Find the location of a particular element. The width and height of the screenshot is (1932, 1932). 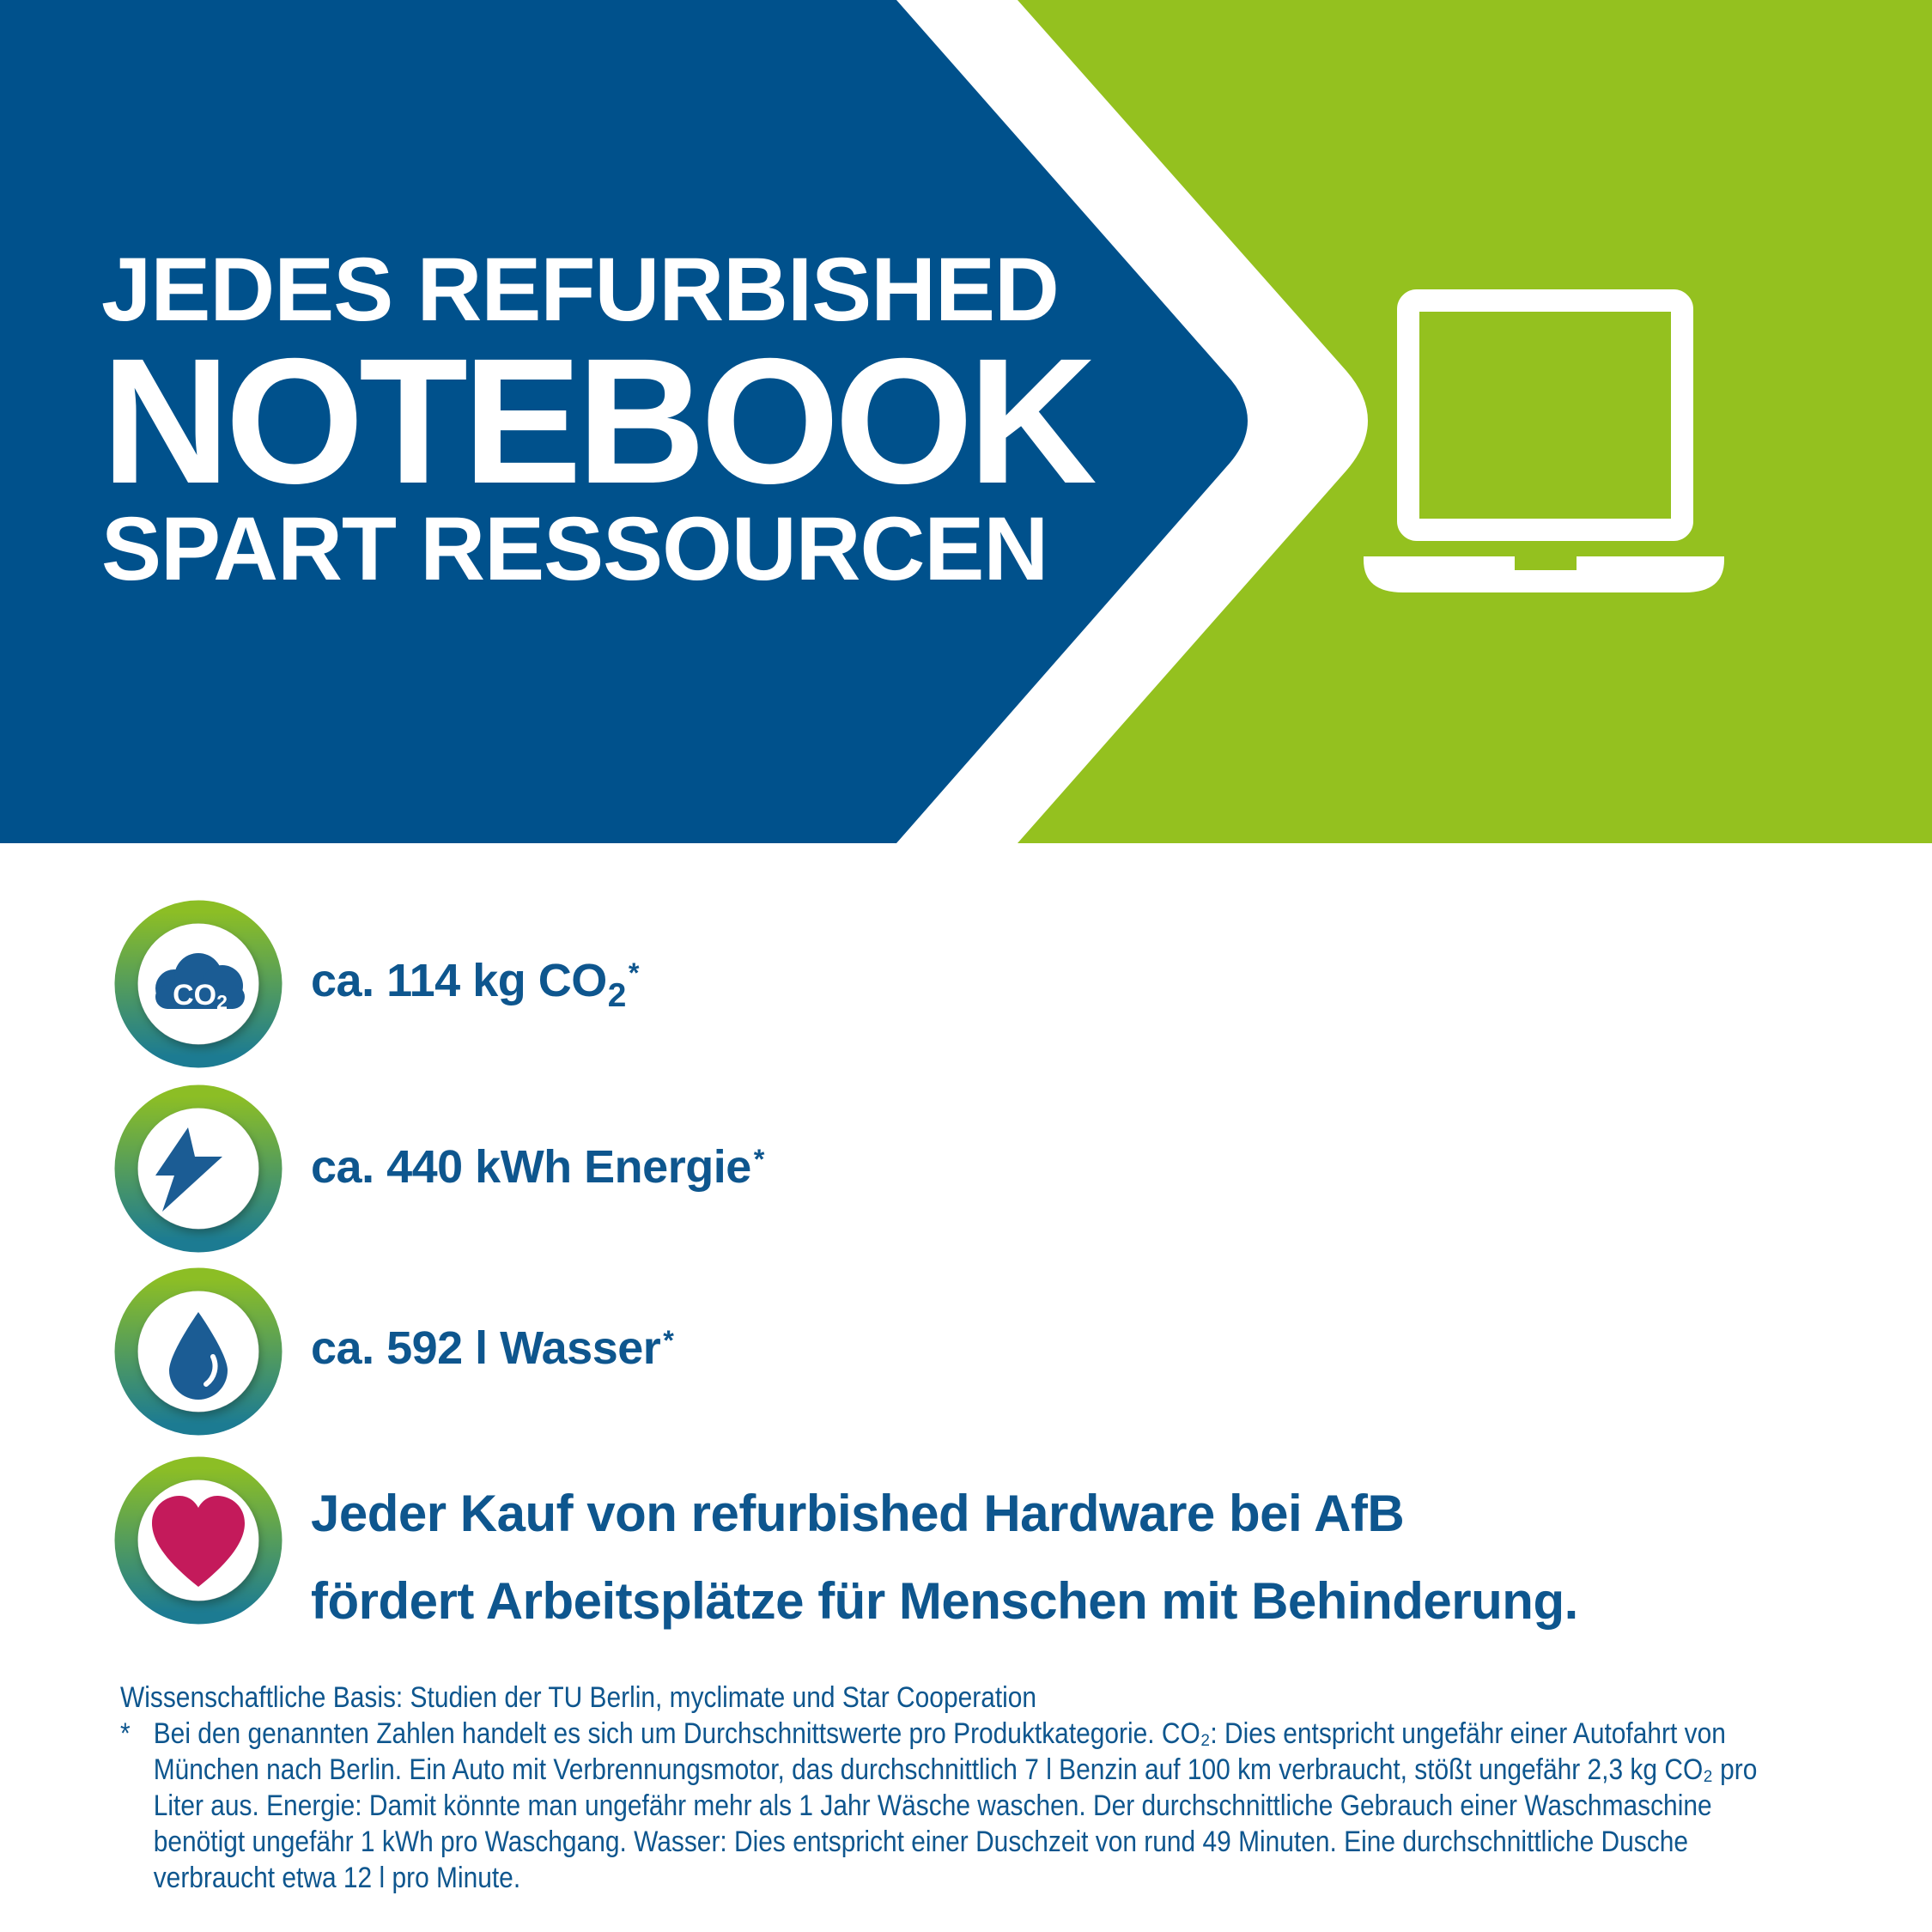

banner-title-line3: SPART RESSOURCEN is located at coordinates (574, 549).